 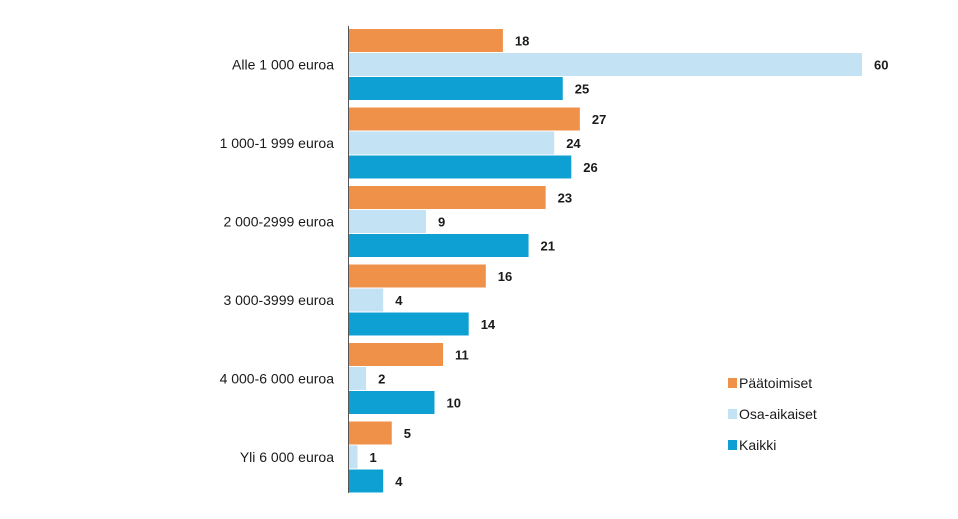 I want to click on legend-swatch-osa-aikaiset, so click(x=732, y=414).